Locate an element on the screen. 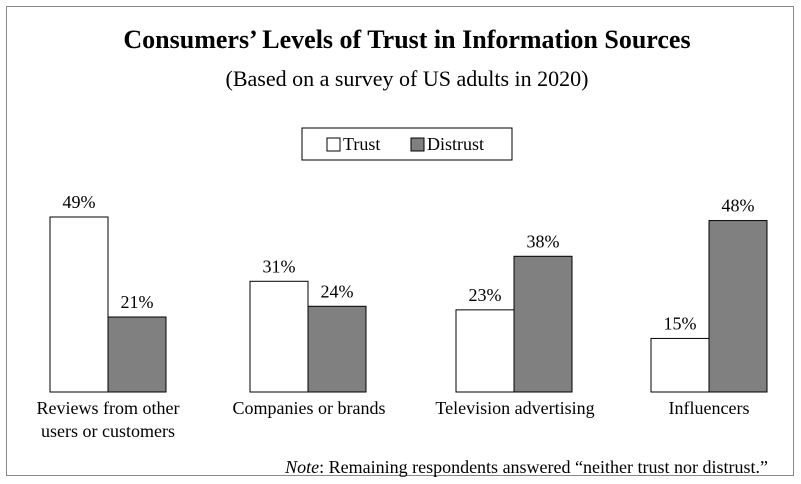 Image resolution: width=801 pixels, height=484 pixels. category-label-television-advertising: Television advertising is located at coordinates (514, 408).